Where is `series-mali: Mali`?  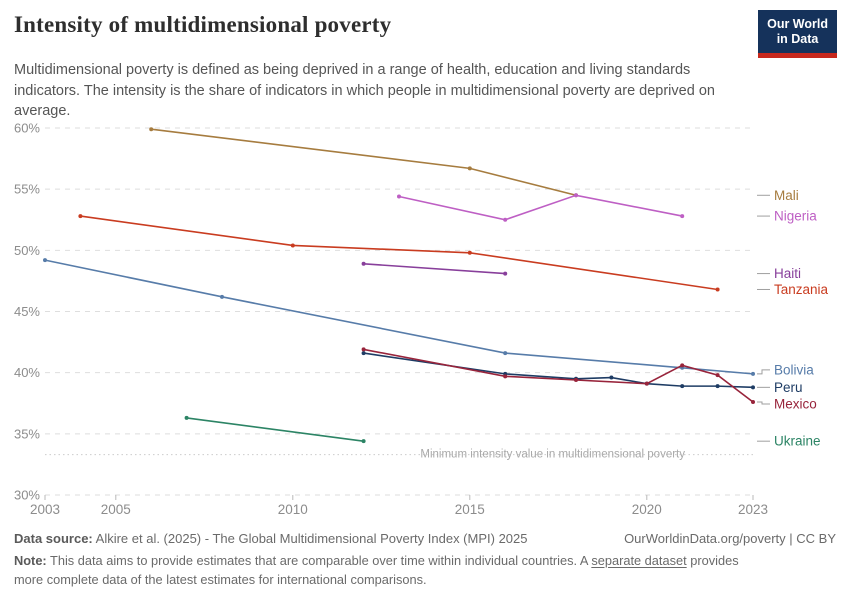 series-mali: Mali is located at coordinates (474, 165).